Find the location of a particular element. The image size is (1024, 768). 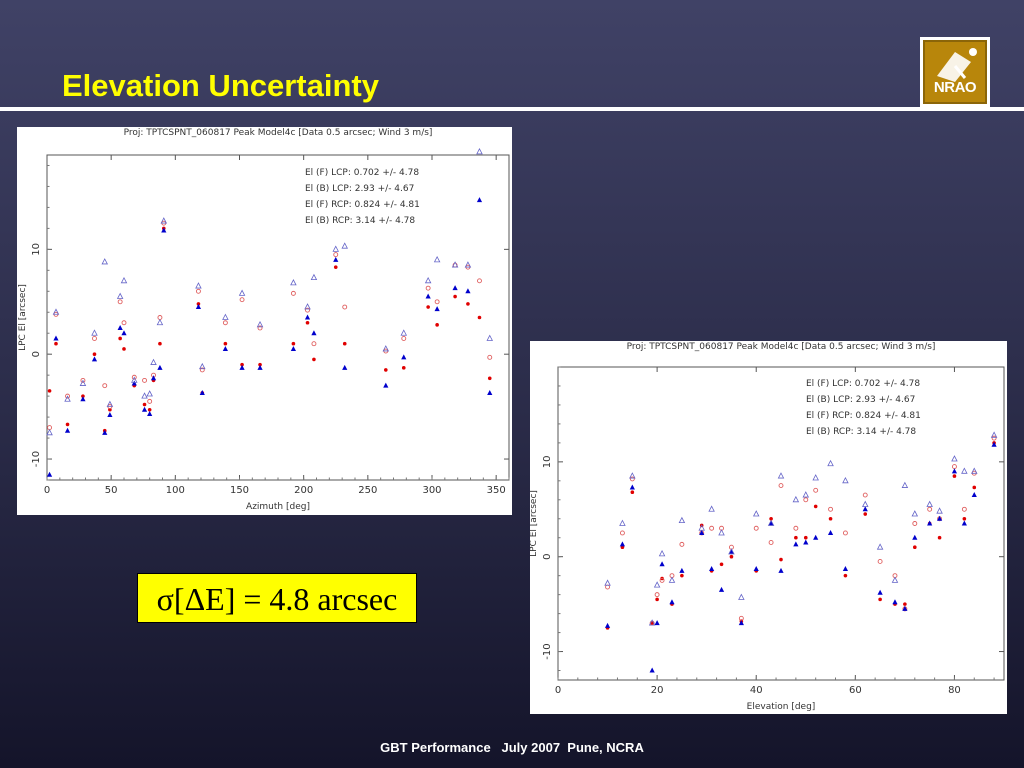

legend-entry: El (B) LCP: 2.93 +/- 4.67 is located at coordinates (860, 400).